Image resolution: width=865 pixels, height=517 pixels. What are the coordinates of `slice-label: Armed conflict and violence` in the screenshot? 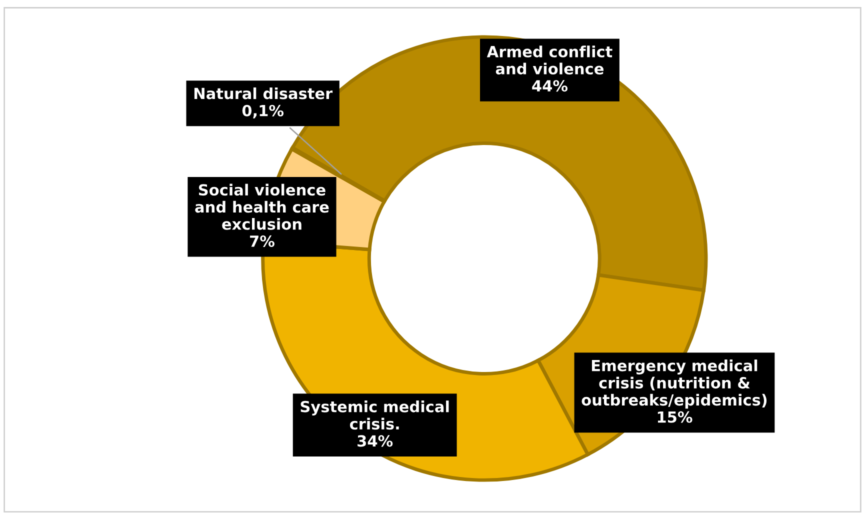 It's located at (549, 60).